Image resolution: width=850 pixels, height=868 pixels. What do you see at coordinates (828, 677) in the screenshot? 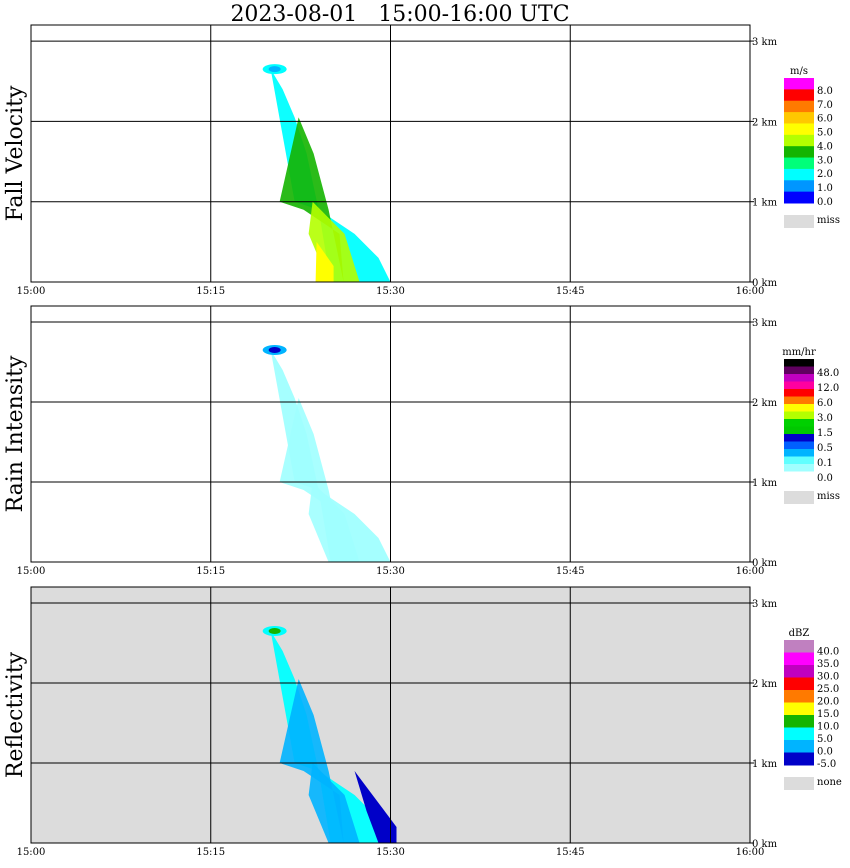
I see `colorbar-label: 30.0` at bounding box center [828, 677].